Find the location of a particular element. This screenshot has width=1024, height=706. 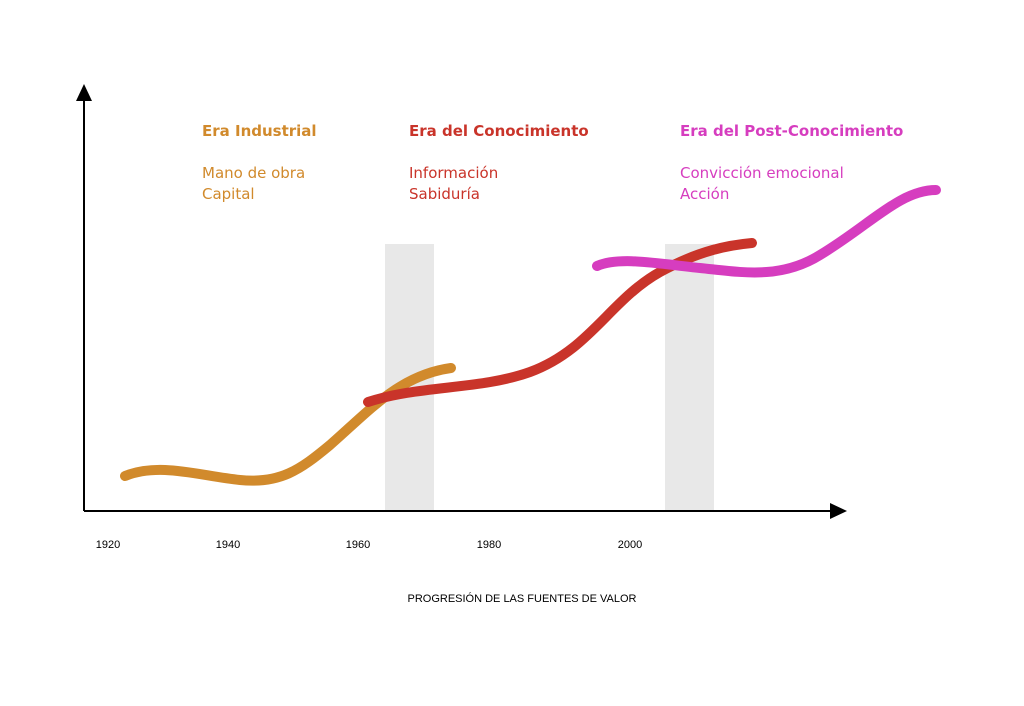

era-item: Mano de obra is located at coordinates (253, 173).